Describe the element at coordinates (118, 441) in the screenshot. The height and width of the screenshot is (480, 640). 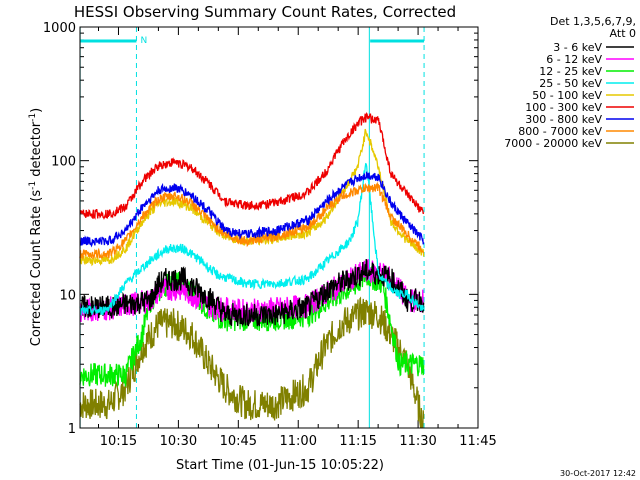
I see `x-tick-label: 10:15` at that location.